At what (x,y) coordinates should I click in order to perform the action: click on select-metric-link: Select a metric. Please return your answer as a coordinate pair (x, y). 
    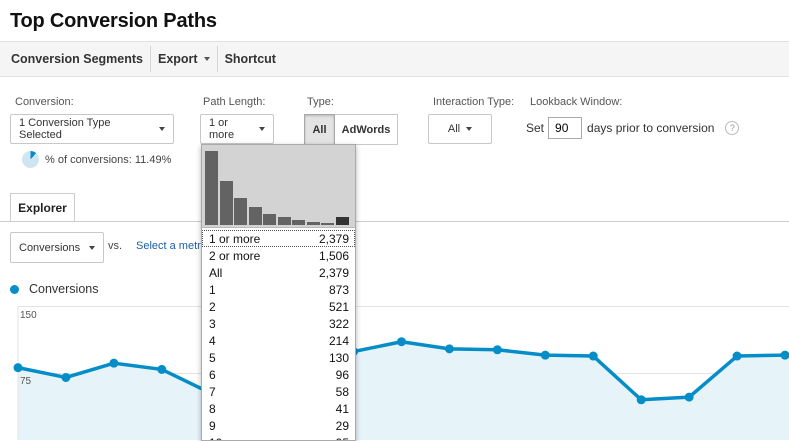
    Looking at the image, I should click on (172, 246).